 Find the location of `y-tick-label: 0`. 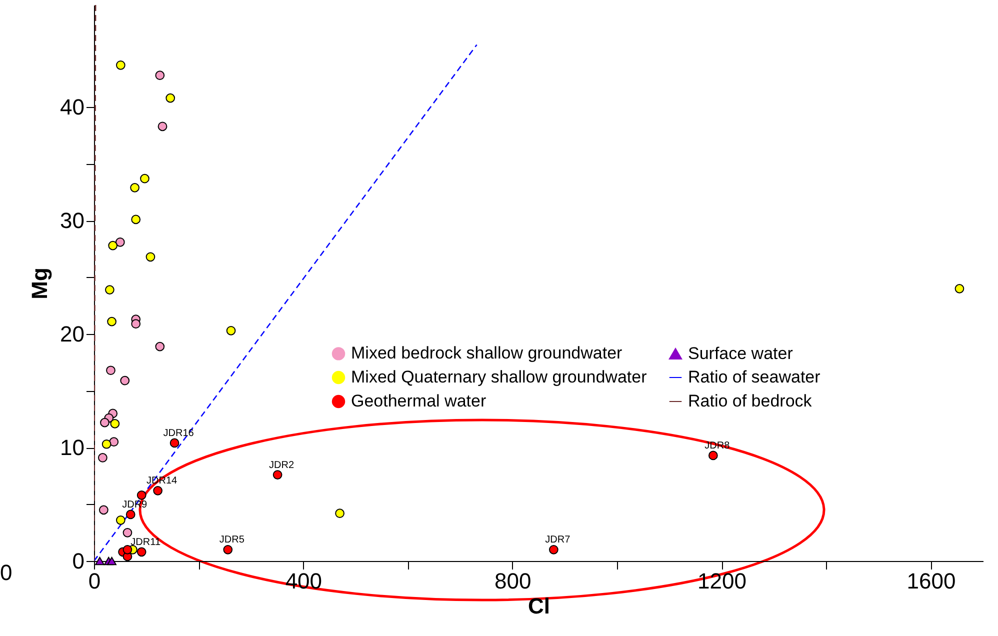

y-tick-label: 0 is located at coordinates (78, 561).